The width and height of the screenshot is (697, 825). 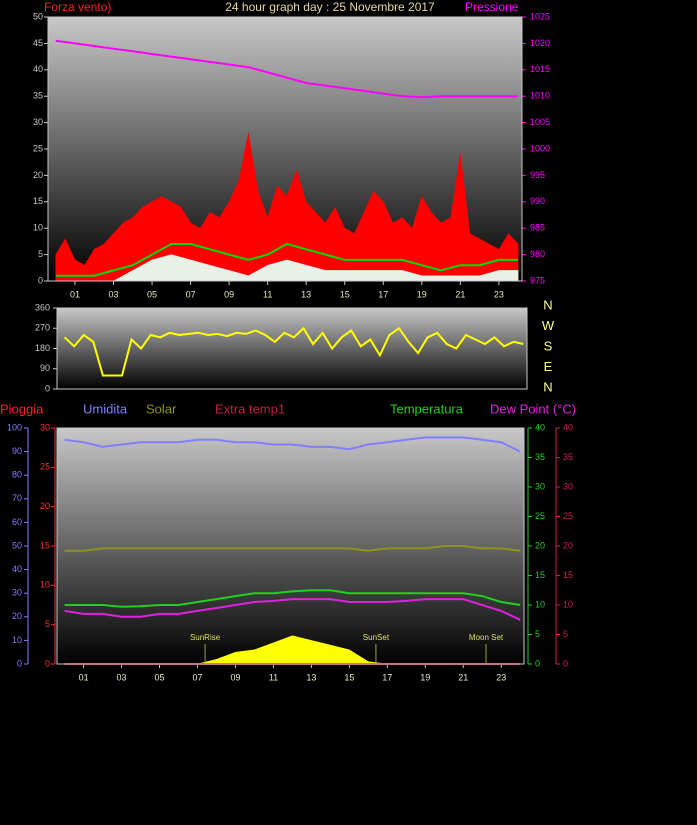 What do you see at coordinates (540, 457) in the screenshot?
I see `y2-tick-label: 35` at bounding box center [540, 457].